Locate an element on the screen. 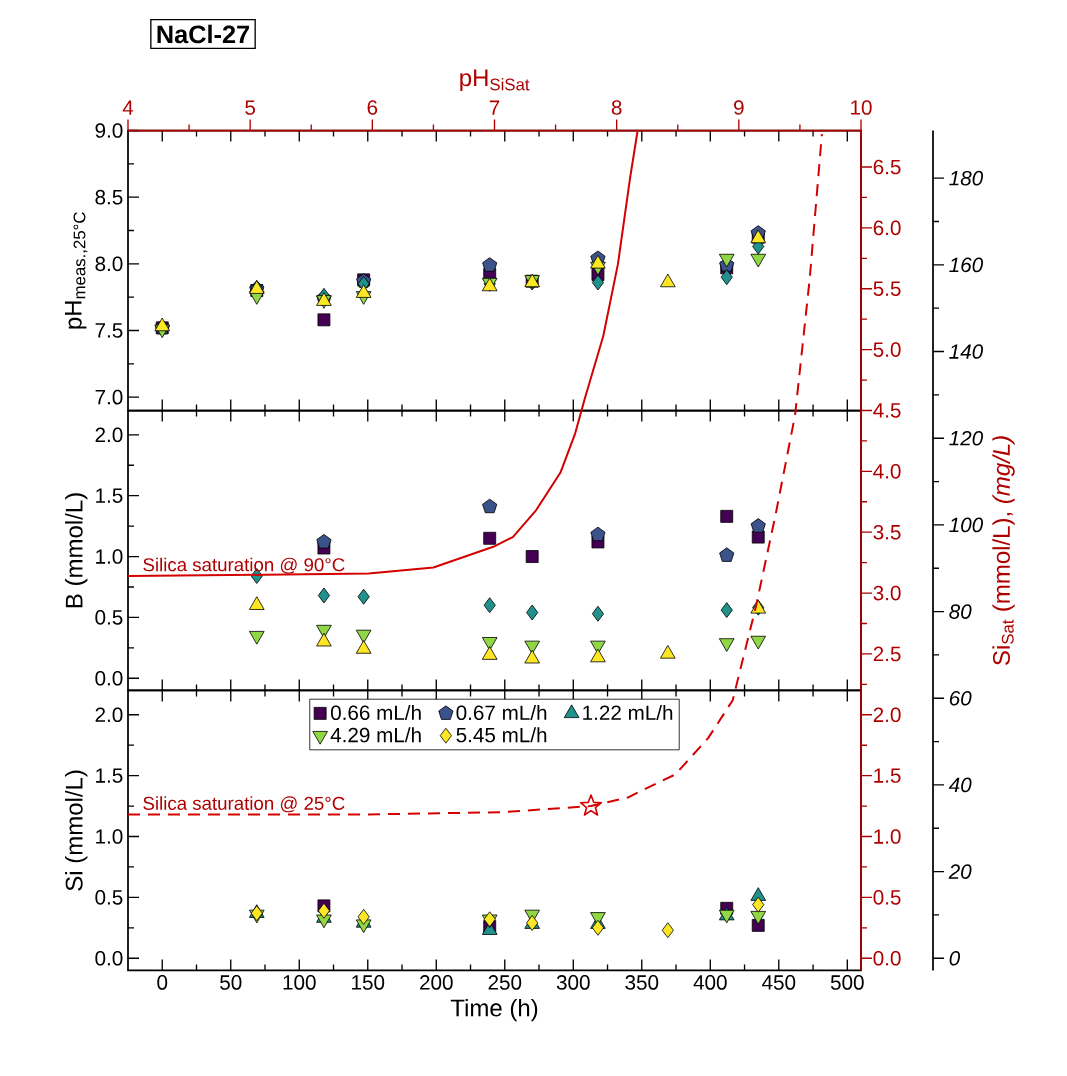 This screenshot has width=1067, height=1076. y2-tick-label: 160 is located at coordinates (966, 265).